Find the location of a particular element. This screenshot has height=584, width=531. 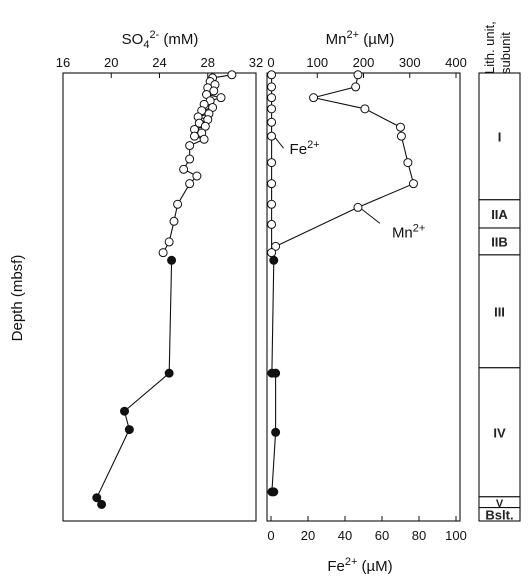

sulfate-series1-line is located at coordinates (134, 382).